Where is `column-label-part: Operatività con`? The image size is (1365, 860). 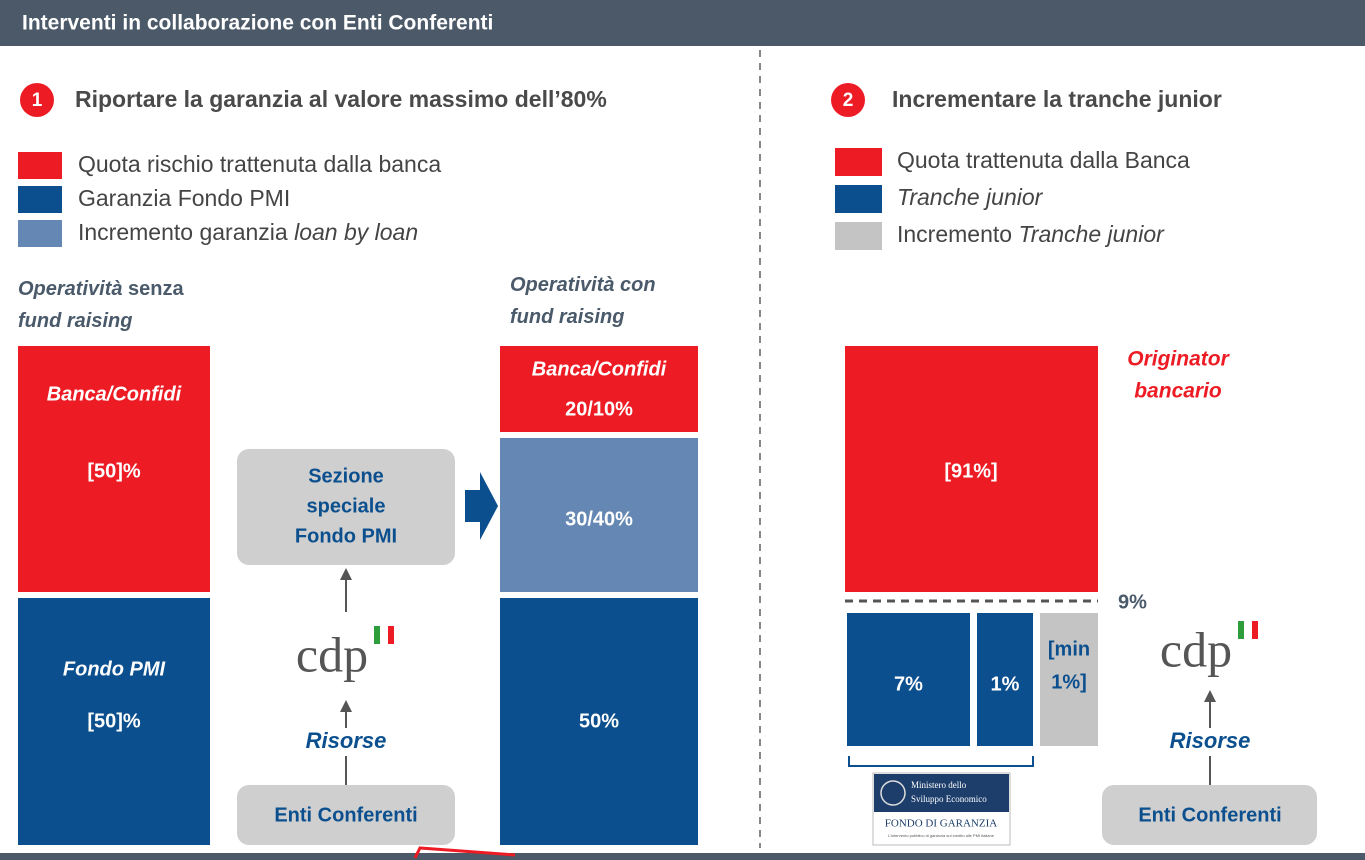
column-label-part: Operatività con is located at coordinates (583, 285).